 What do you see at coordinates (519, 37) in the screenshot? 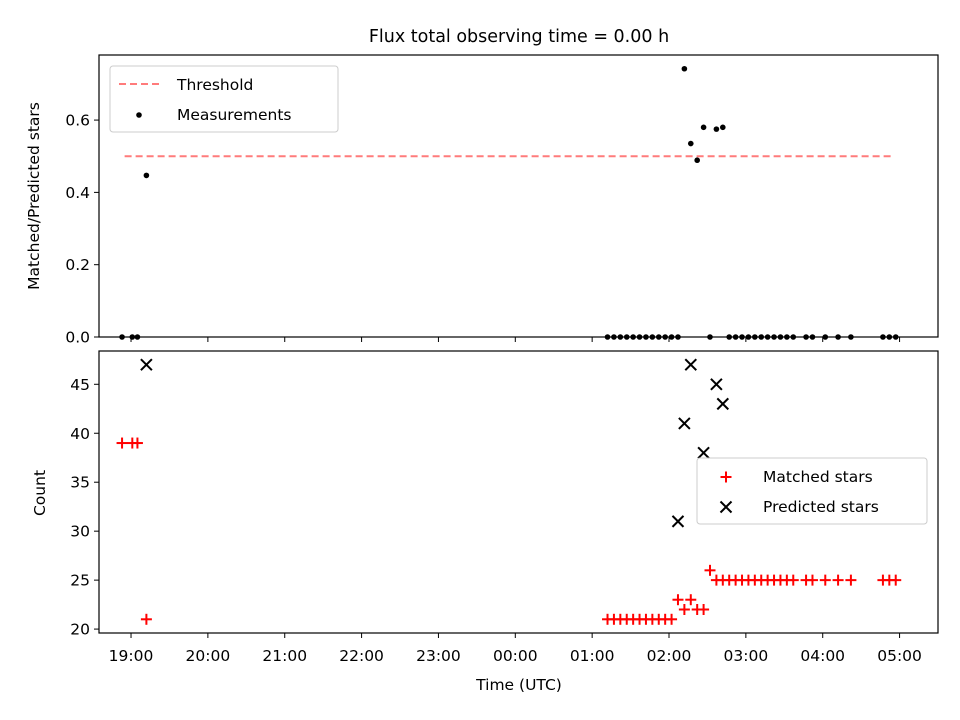
I see `chart-title: Flux total observing time = 0.00 h` at bounding box center [519, 37].